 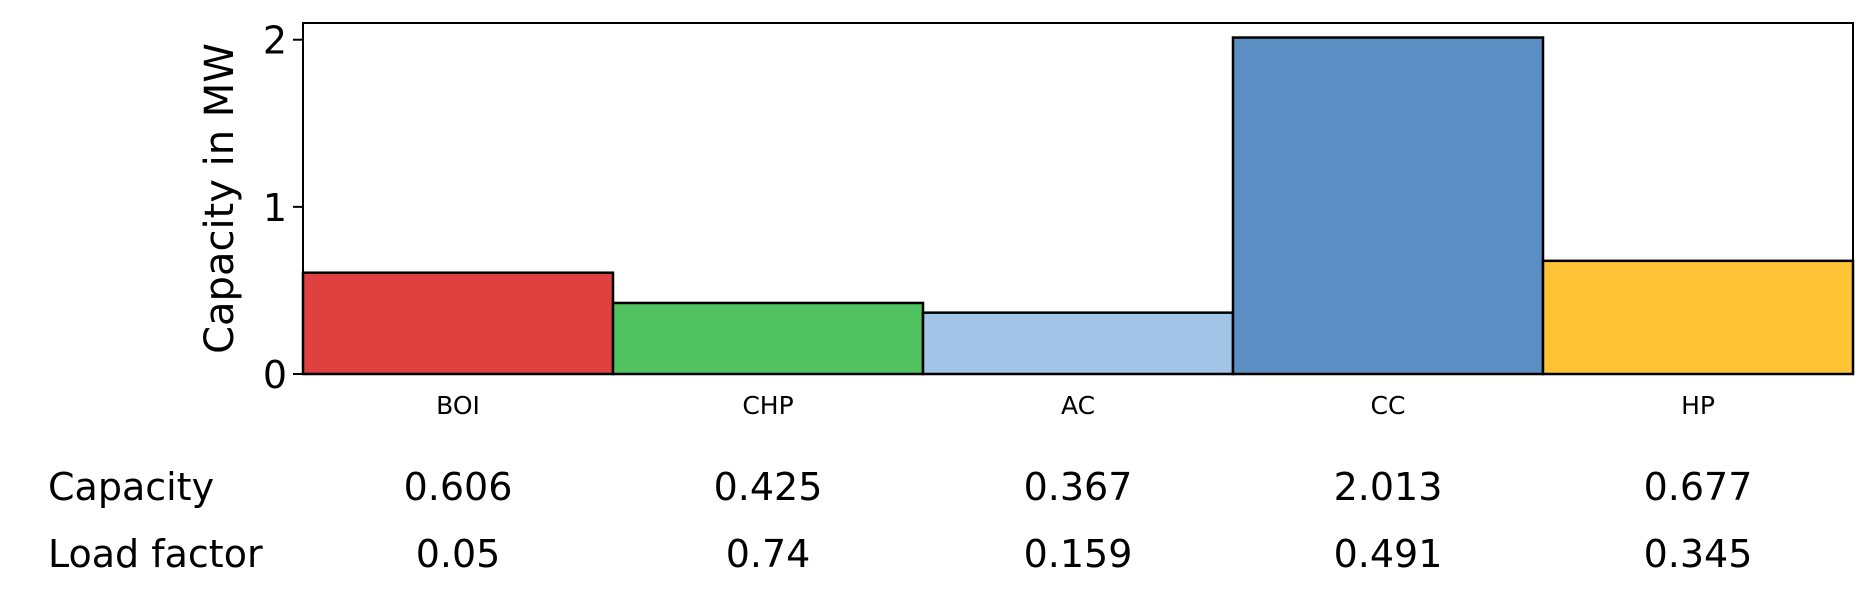 I want to click on table-cell: 0.606, so click(x=458, y=487).